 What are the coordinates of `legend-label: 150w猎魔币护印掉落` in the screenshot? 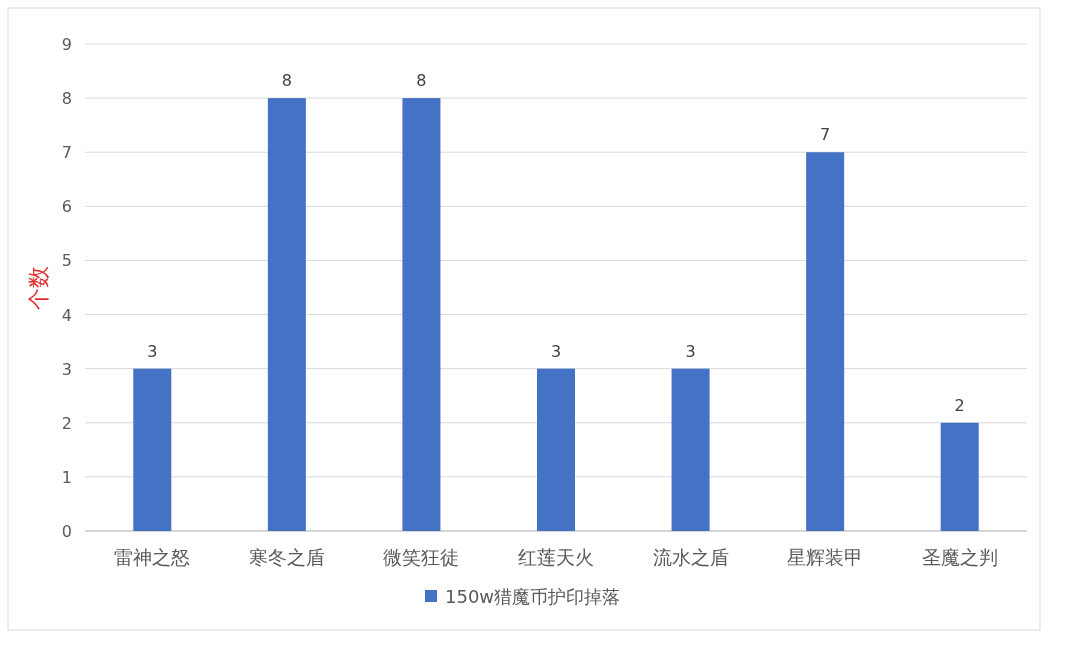 It's located at (533, 596).